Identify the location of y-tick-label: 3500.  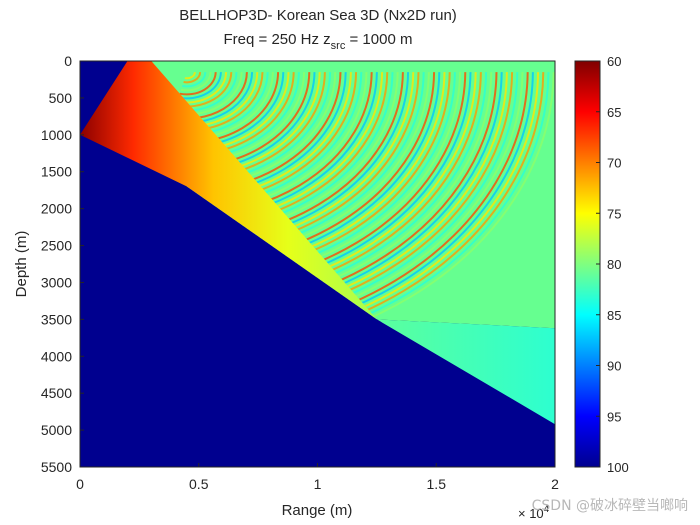
(56, 319).